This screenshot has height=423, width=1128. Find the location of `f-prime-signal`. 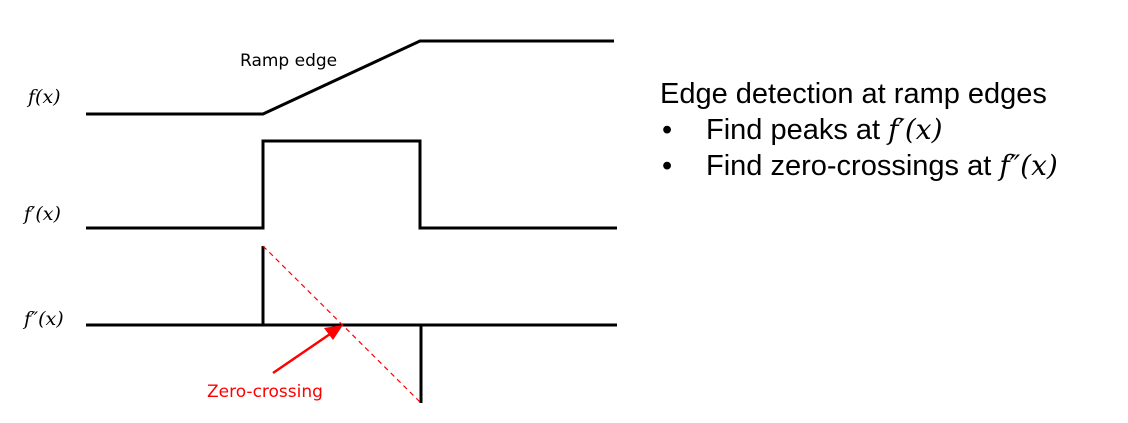

f-prime-signal is located at coordinates (351, 184).